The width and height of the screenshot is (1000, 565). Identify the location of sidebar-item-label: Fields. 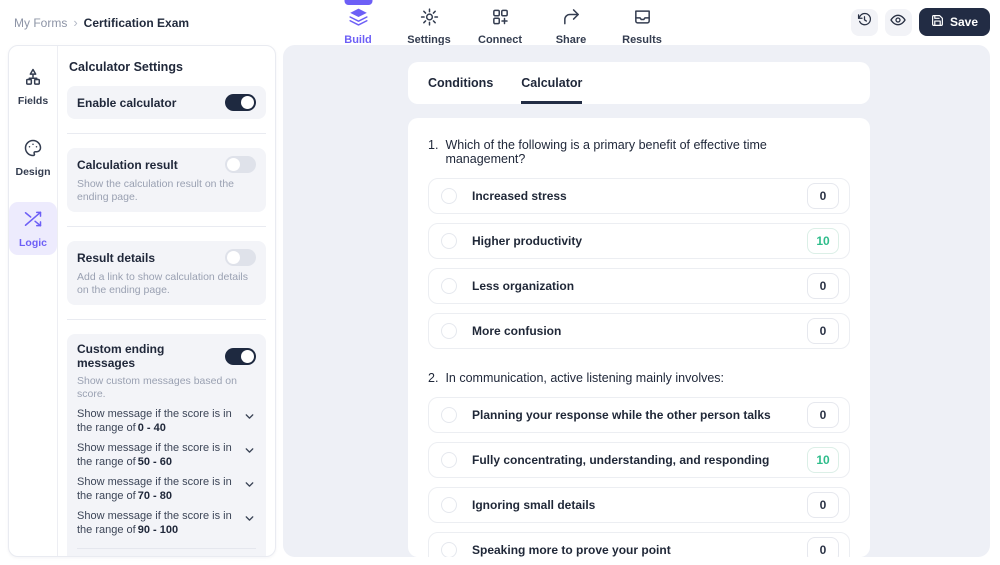
(33, 101).